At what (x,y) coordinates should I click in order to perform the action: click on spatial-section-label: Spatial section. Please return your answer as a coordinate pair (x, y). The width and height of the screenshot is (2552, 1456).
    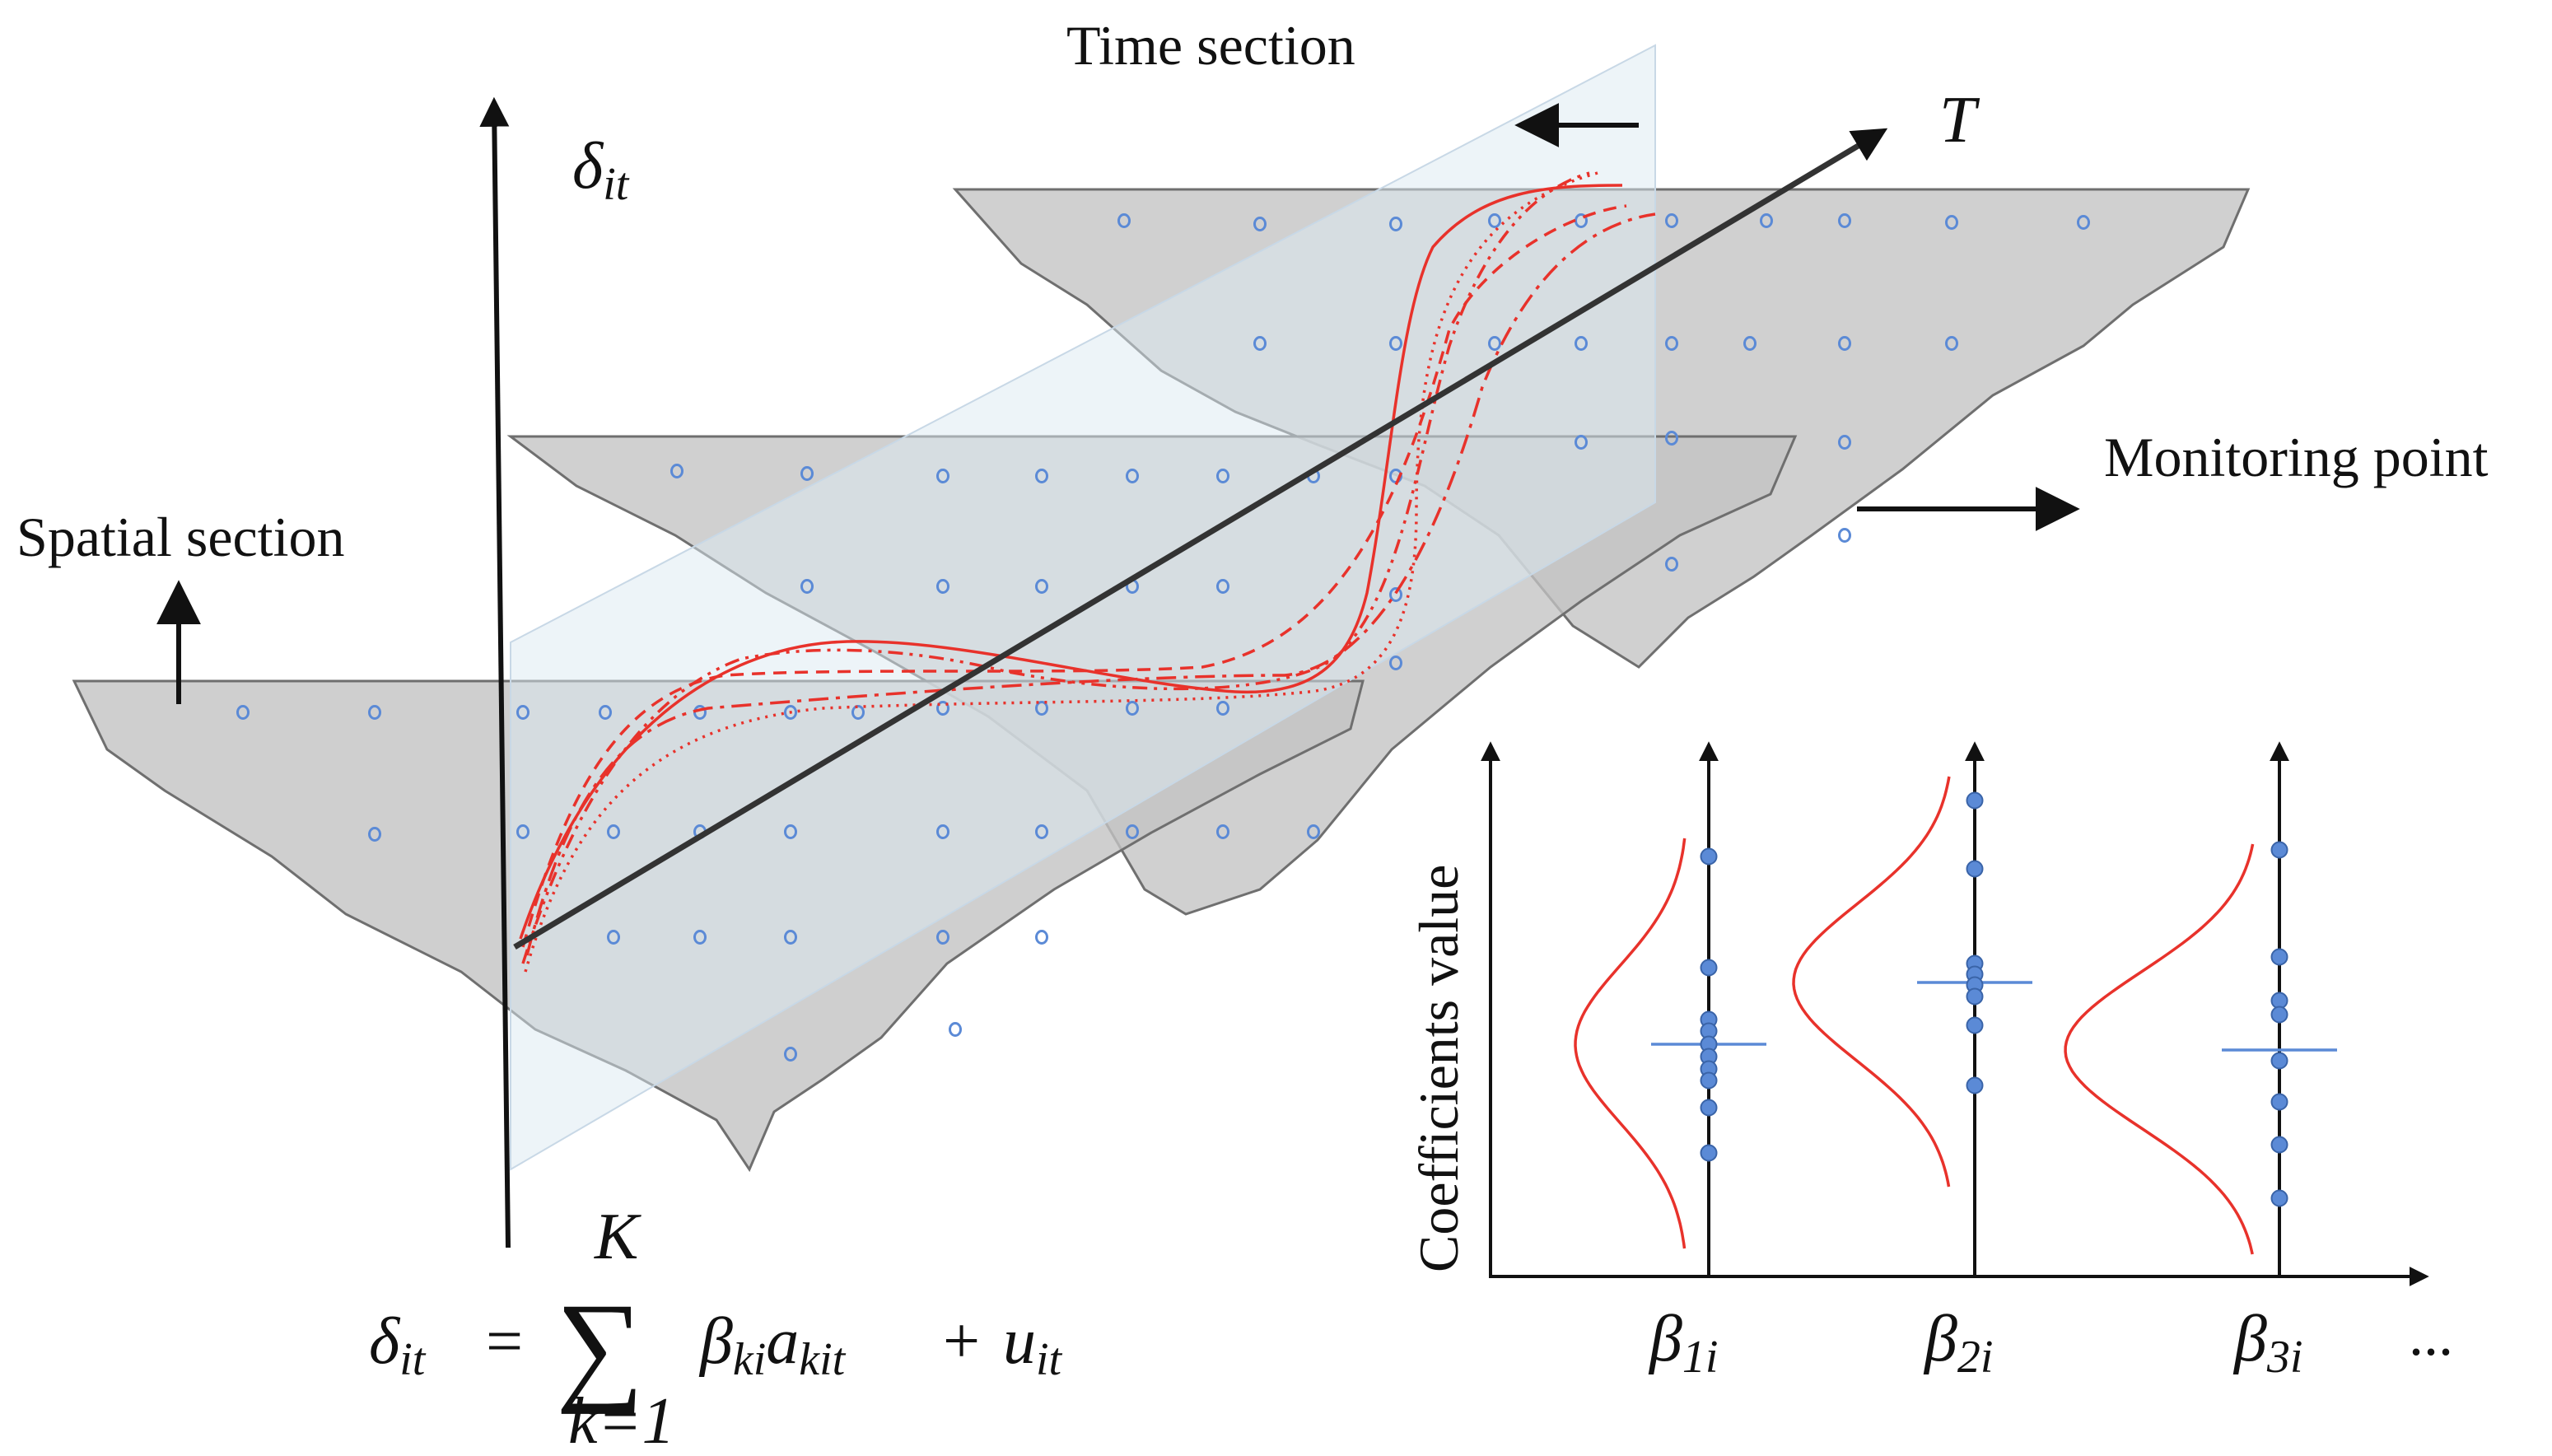
    Looking at the image, I should click on (180, 537).